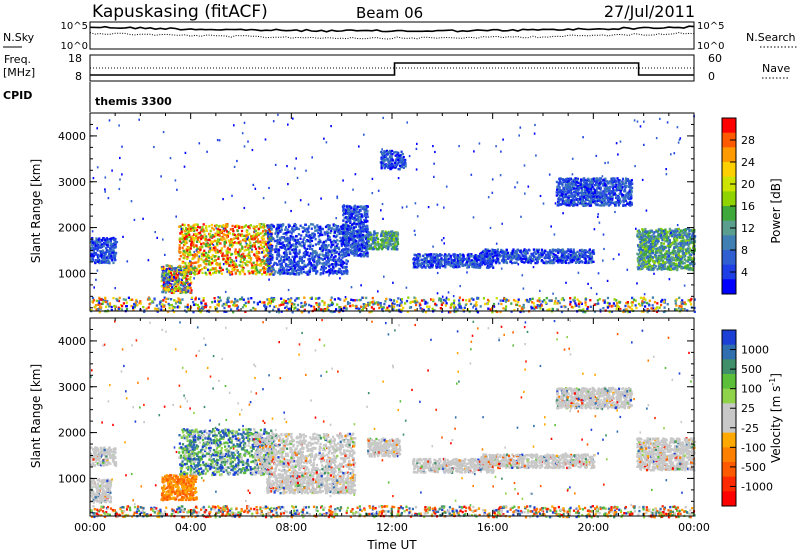 This screenshot has width=800, height=554. I want to click on cpid-value: themis 3300, so click(133, 101).